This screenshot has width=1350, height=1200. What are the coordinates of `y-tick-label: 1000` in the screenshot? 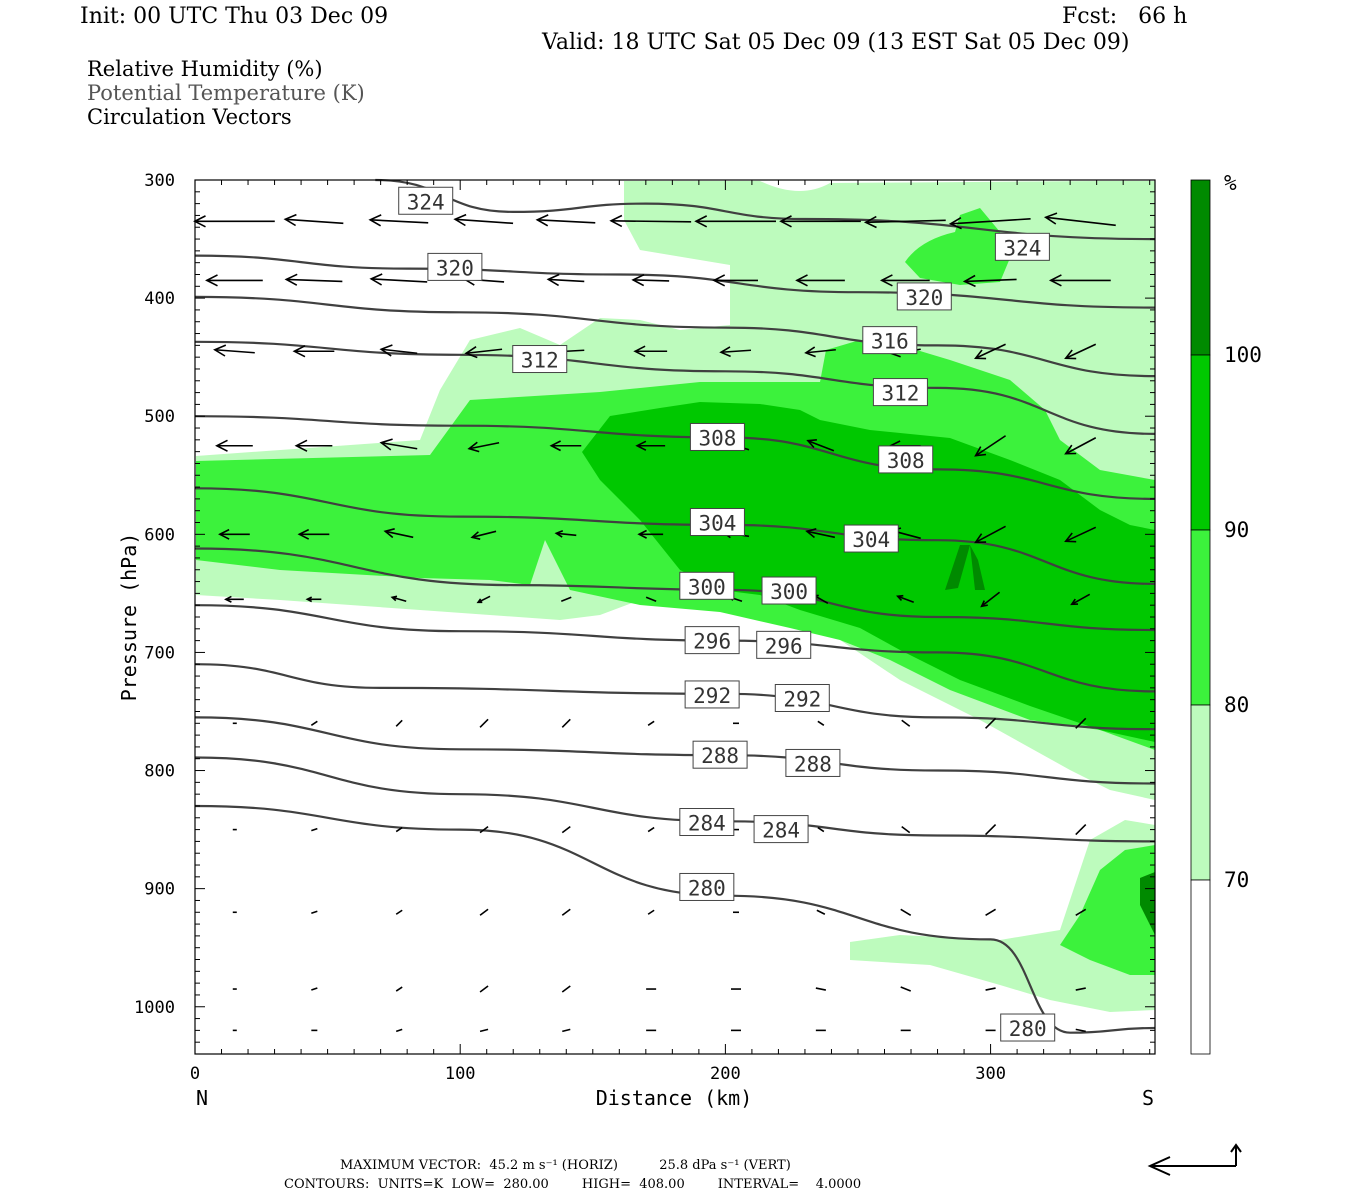 It's located at (154, 1008).